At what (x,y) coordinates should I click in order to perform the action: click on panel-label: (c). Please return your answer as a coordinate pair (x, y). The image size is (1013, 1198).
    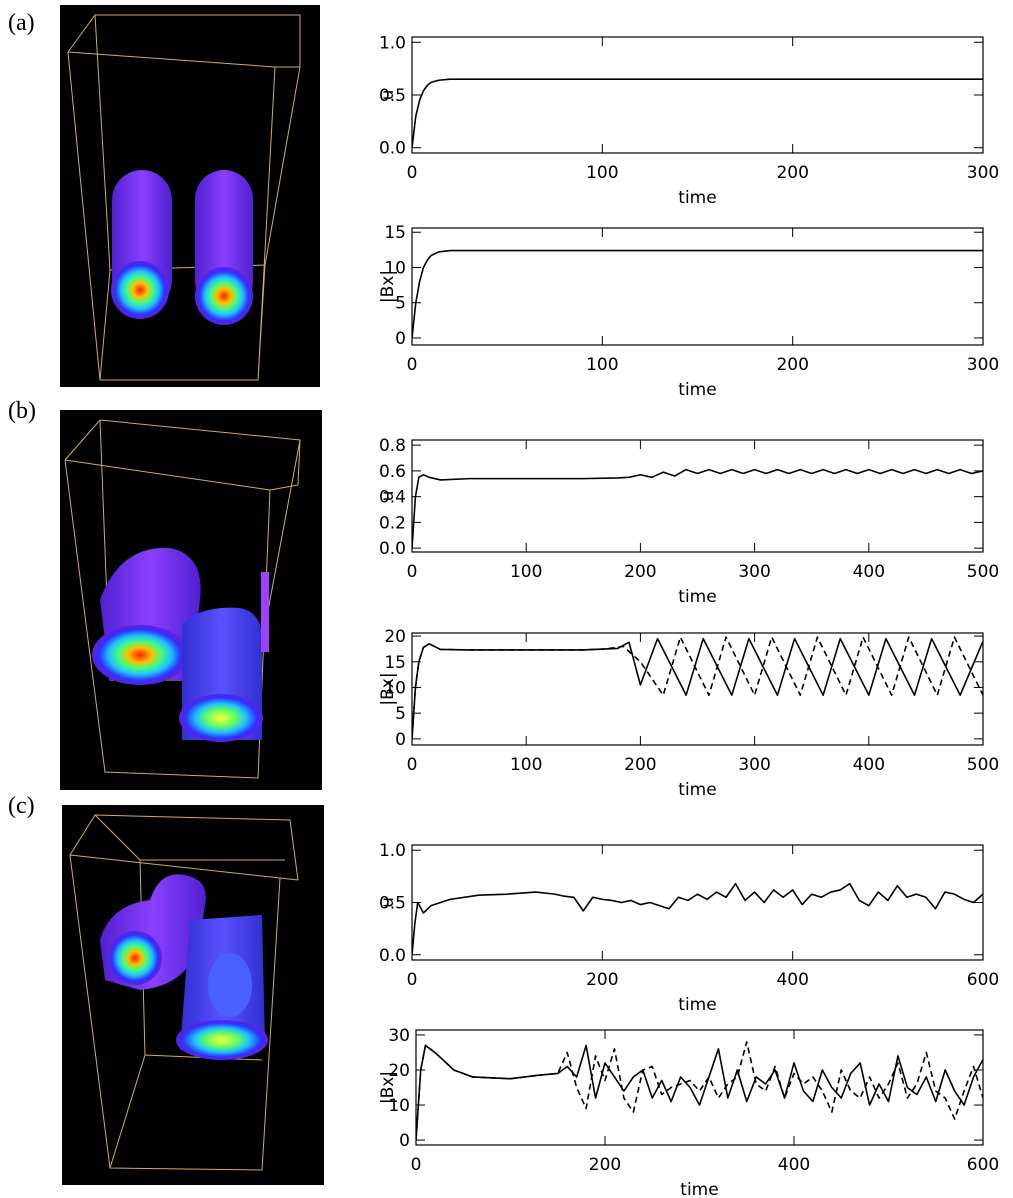
    Looking at the image, I should click on (21, 806).